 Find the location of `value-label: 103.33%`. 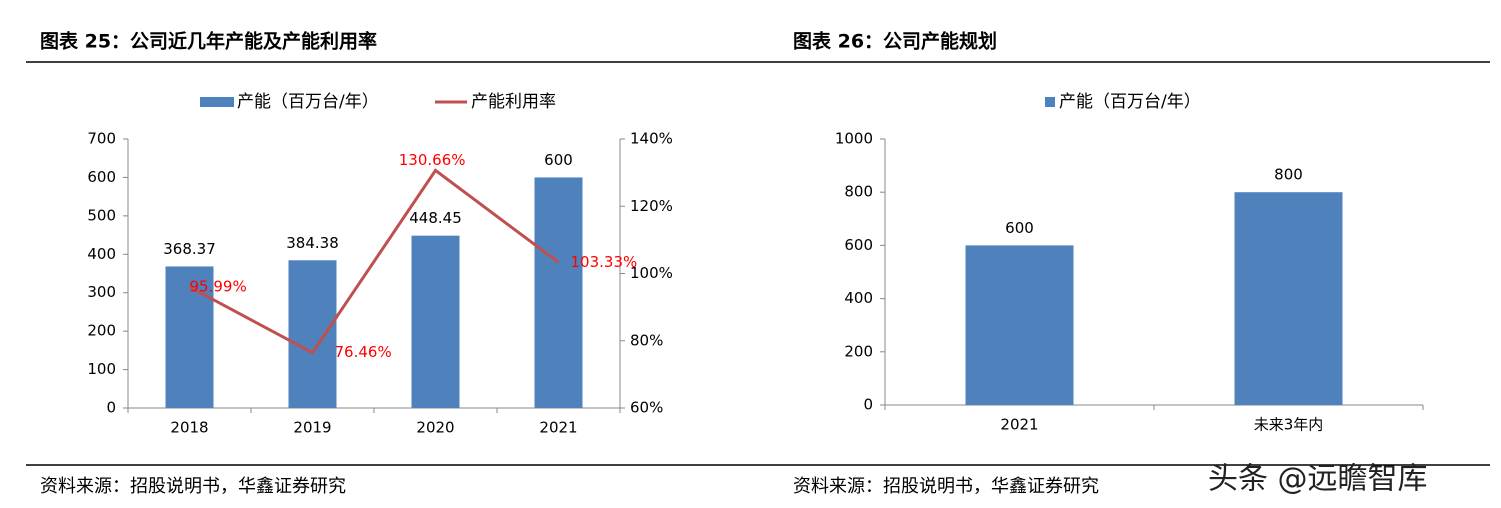

value-label: 103.33% is located at coordinates (604, 262).